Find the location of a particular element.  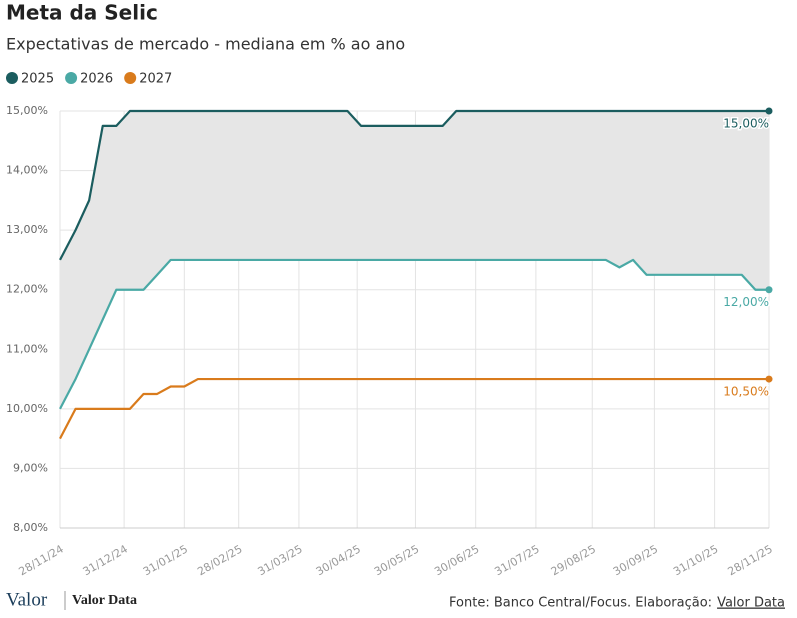

x-tick-label: 28/11/25 is located at coordinates (750, 560).